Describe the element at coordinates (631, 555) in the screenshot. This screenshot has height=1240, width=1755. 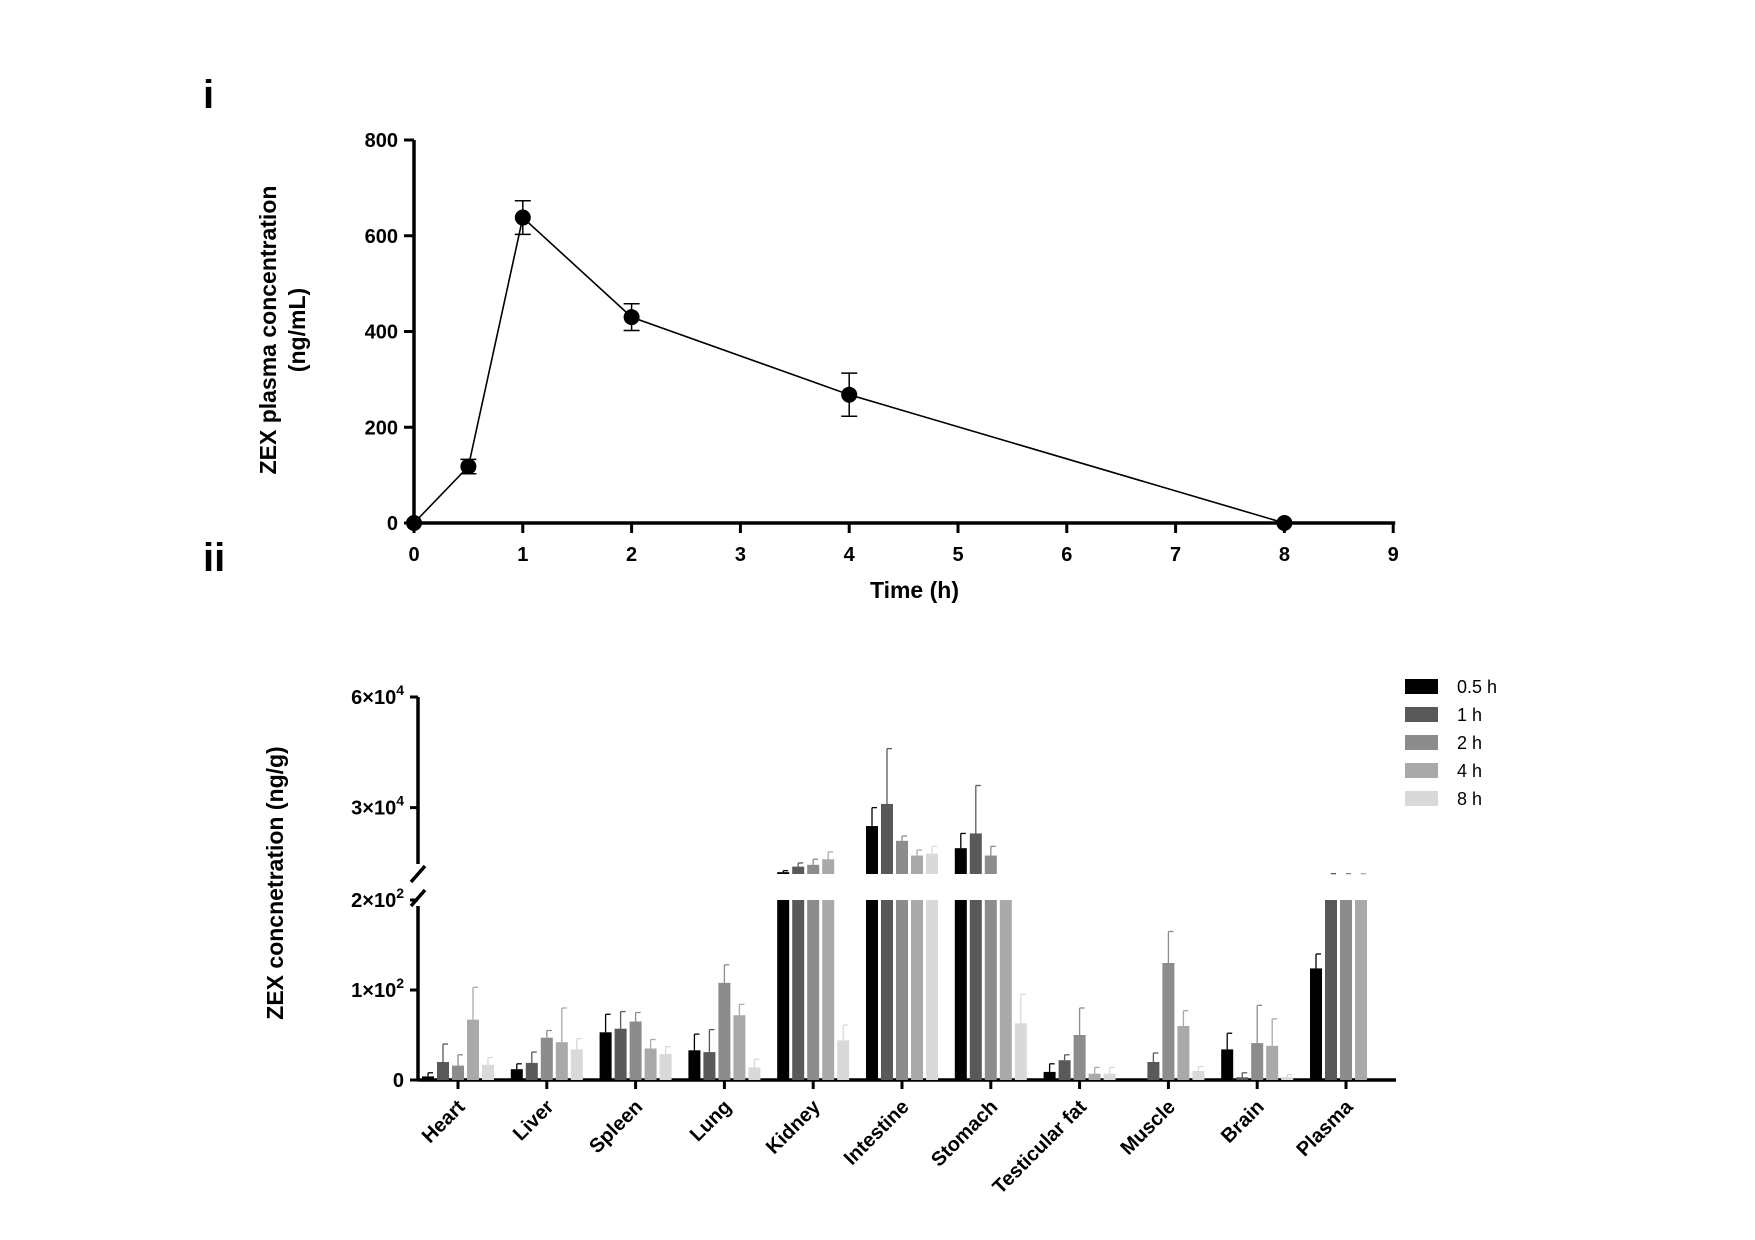
I see `x-tick-label: 2` at that location.